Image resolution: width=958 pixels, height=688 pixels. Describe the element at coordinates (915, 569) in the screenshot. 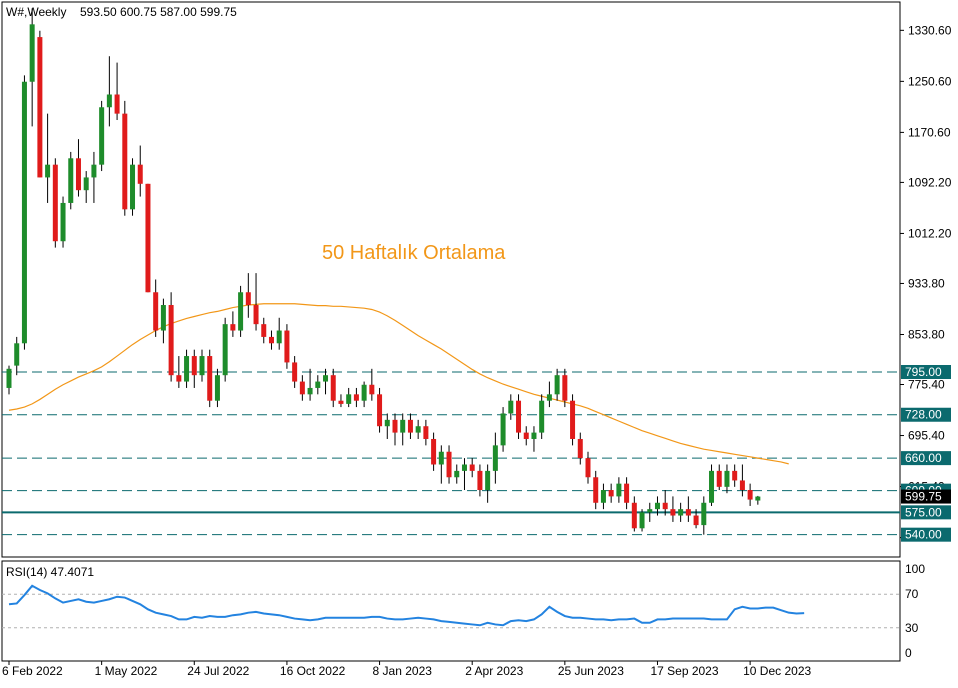

I see `rsi-tick-label: 100` at that location.